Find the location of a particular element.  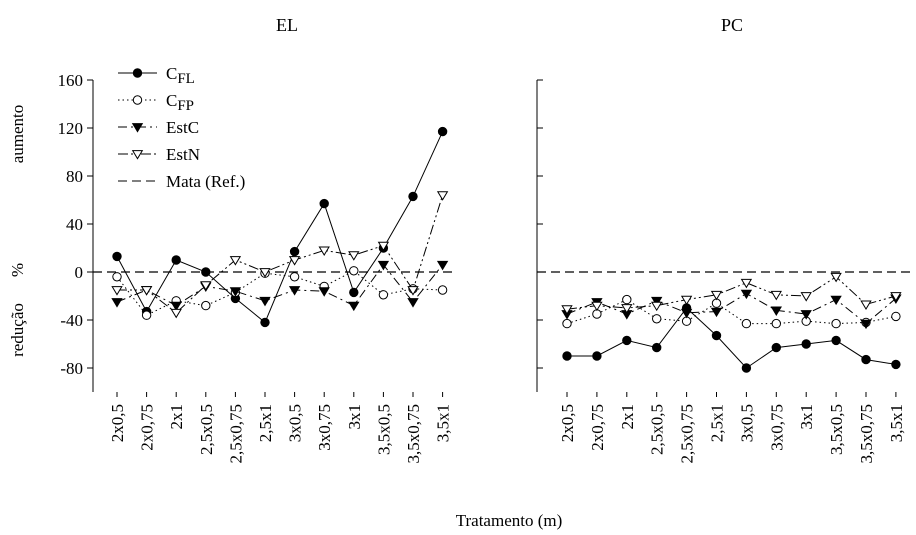

legend-marker-CFP is located at coordinates (137, 100).